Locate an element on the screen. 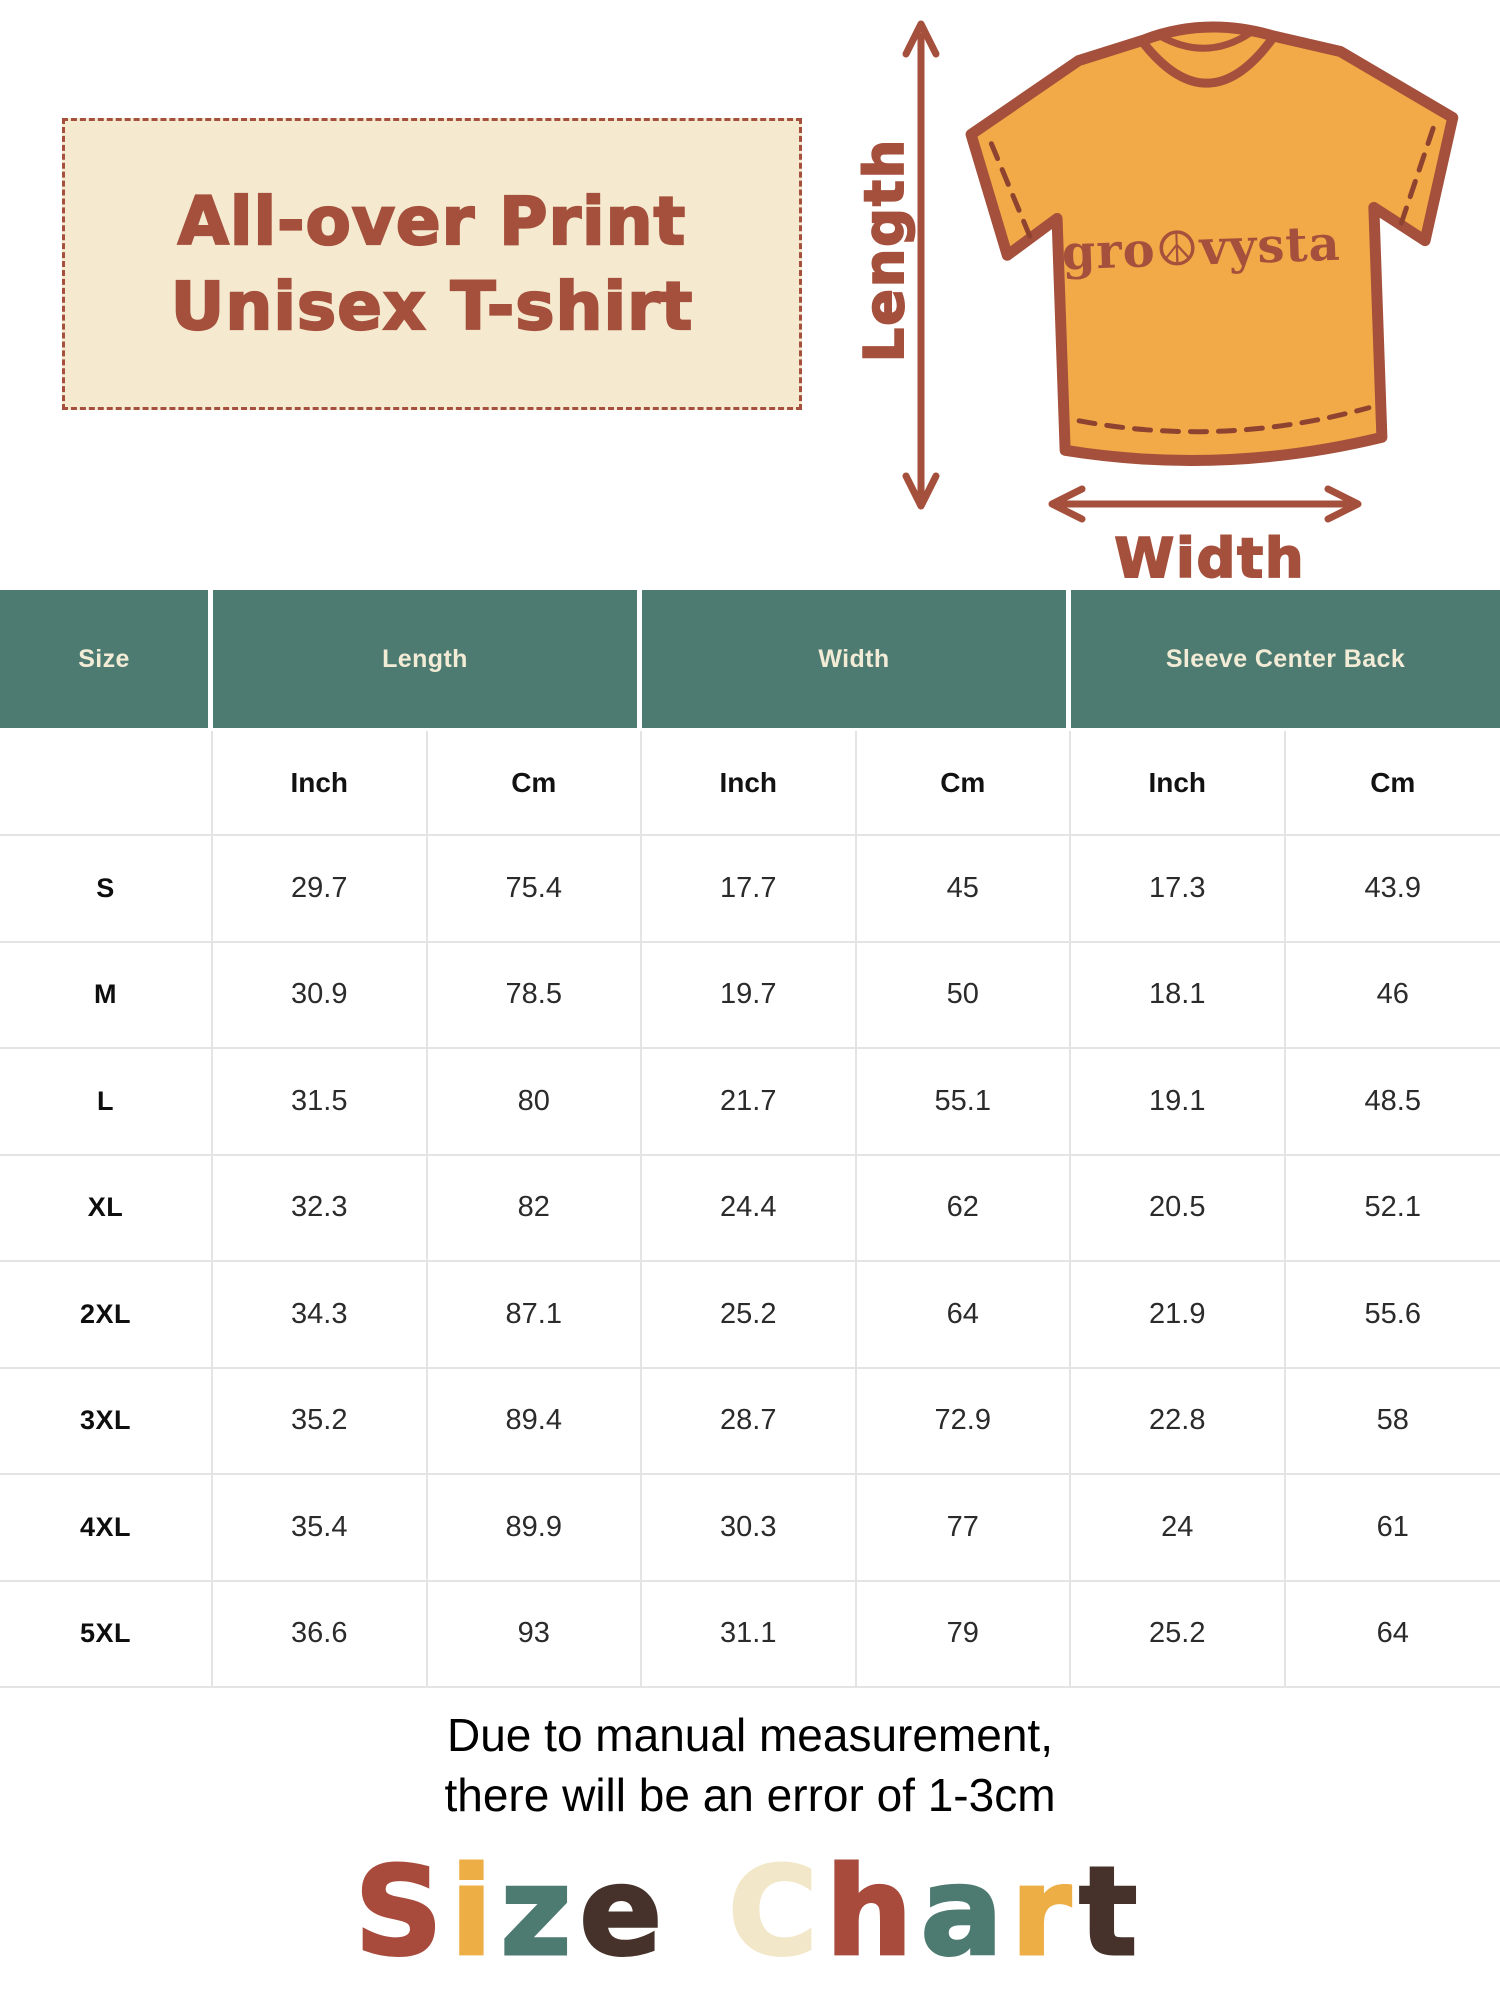 This screenshot has width=1500, height=2000. note-line2: there will be an error of 1-3cm is located at coordinates (750, 1795).